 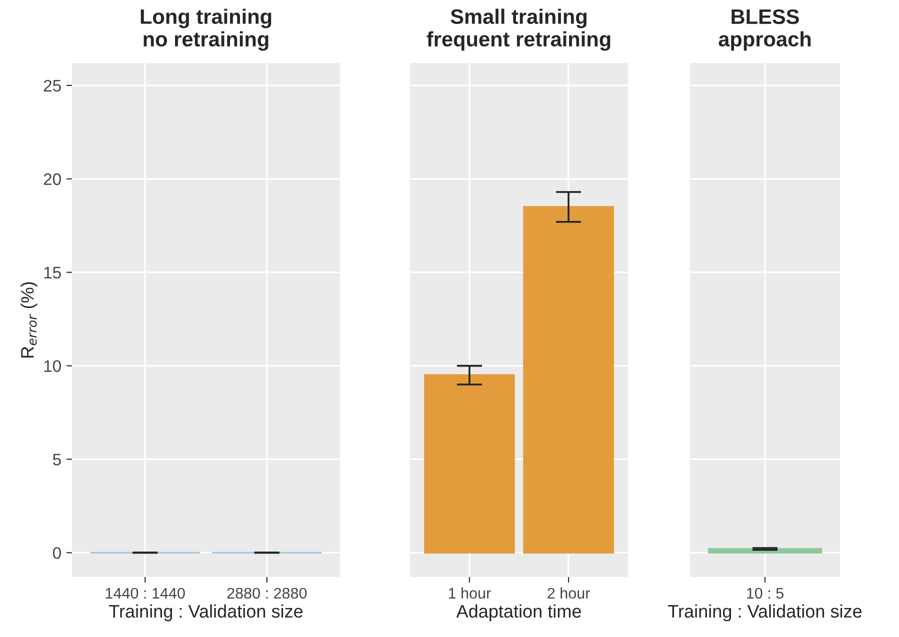 What do you see at coordinates (469, 593) in the screenshot?
I see `x-tick-label: 1 hour` at bounding box center [469, 593].